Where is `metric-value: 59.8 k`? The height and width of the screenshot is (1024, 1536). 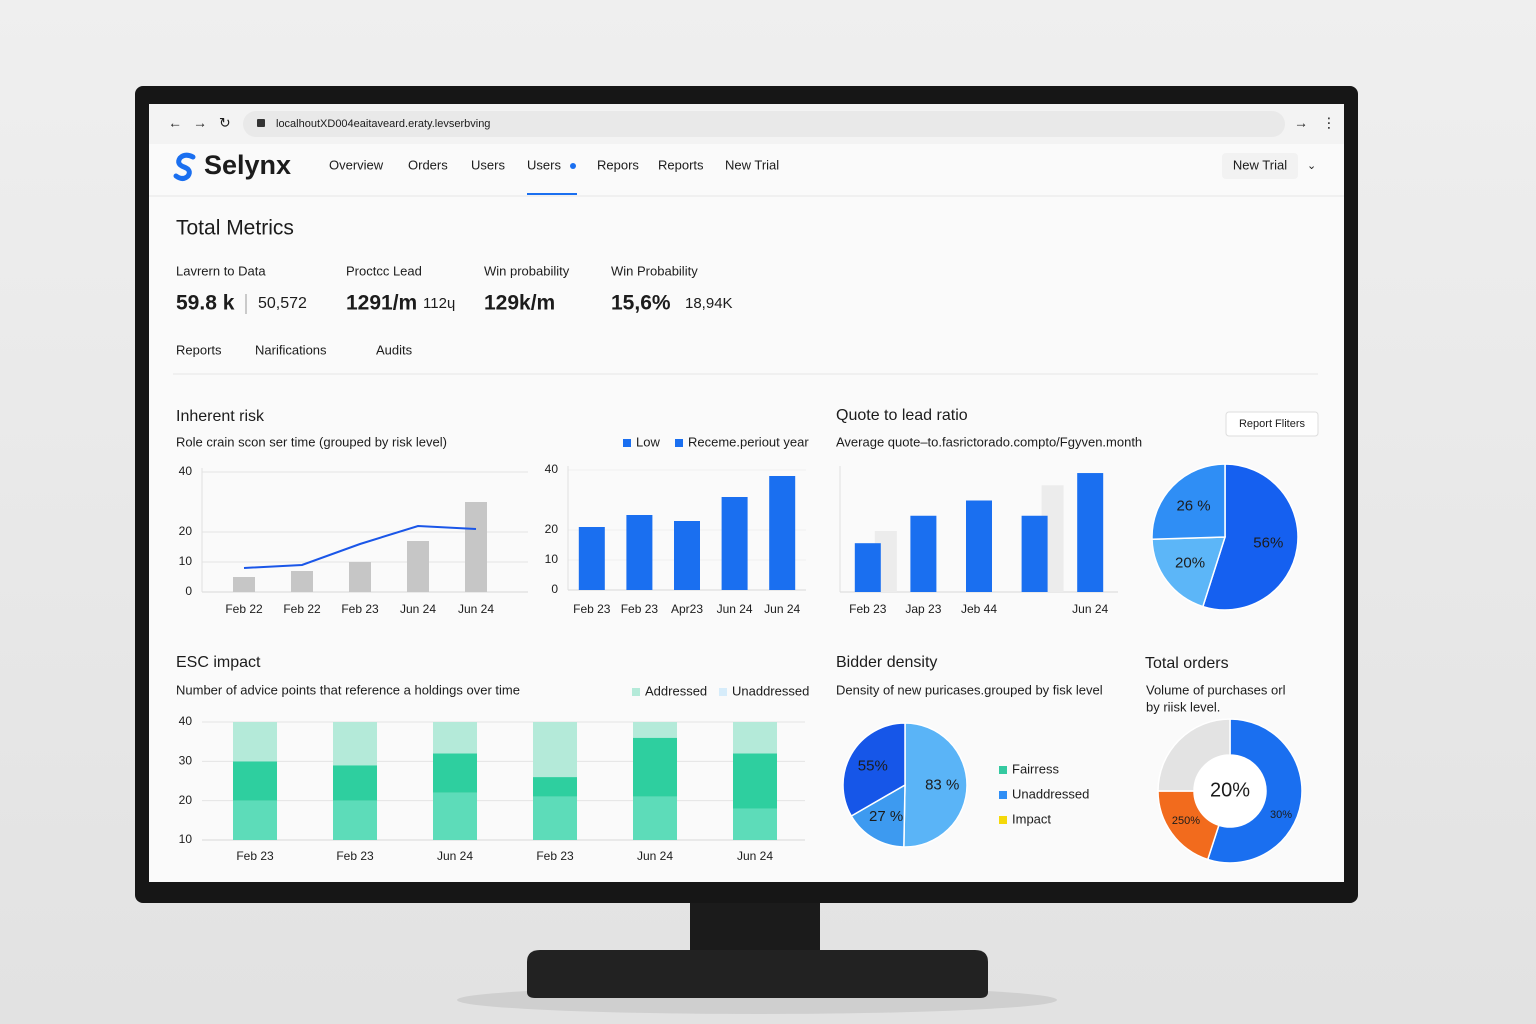 metric-value: 59.8 k is located at coordinates (205, 303).